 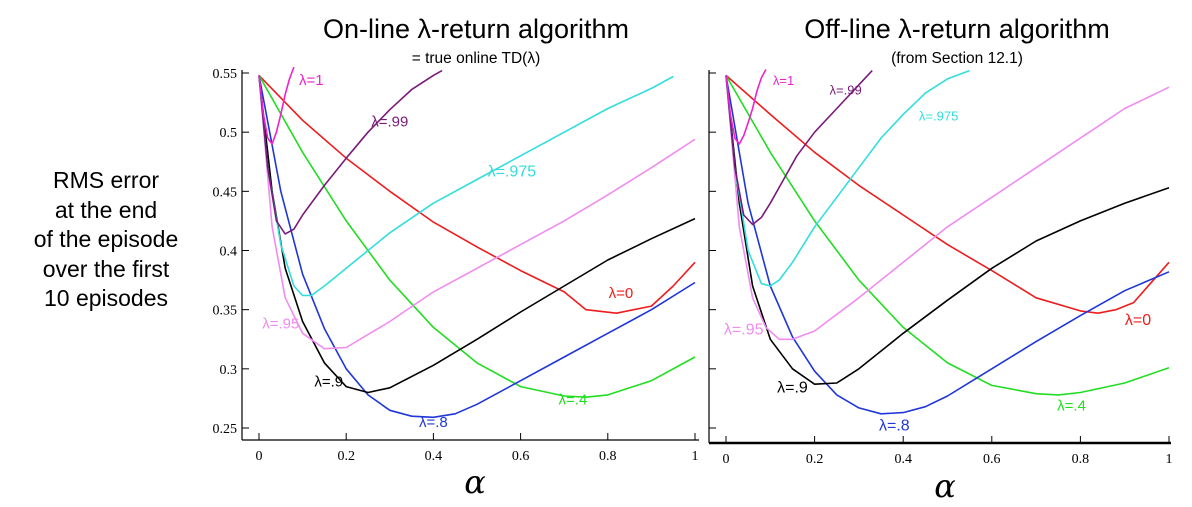 What do you see at coordinates (106, 209) in the screenshot?
I see `y-axis-label-line: at the end` at bounding box center [106, 209].